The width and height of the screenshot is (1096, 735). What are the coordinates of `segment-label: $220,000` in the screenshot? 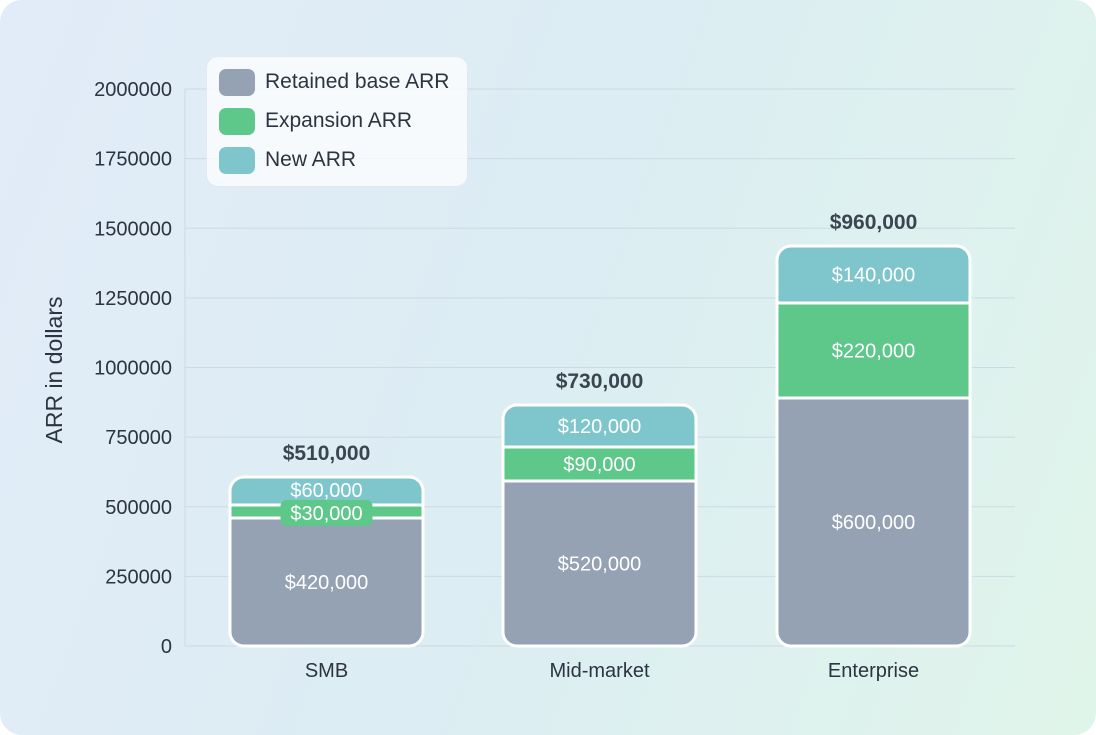 It's located at (873, 352).